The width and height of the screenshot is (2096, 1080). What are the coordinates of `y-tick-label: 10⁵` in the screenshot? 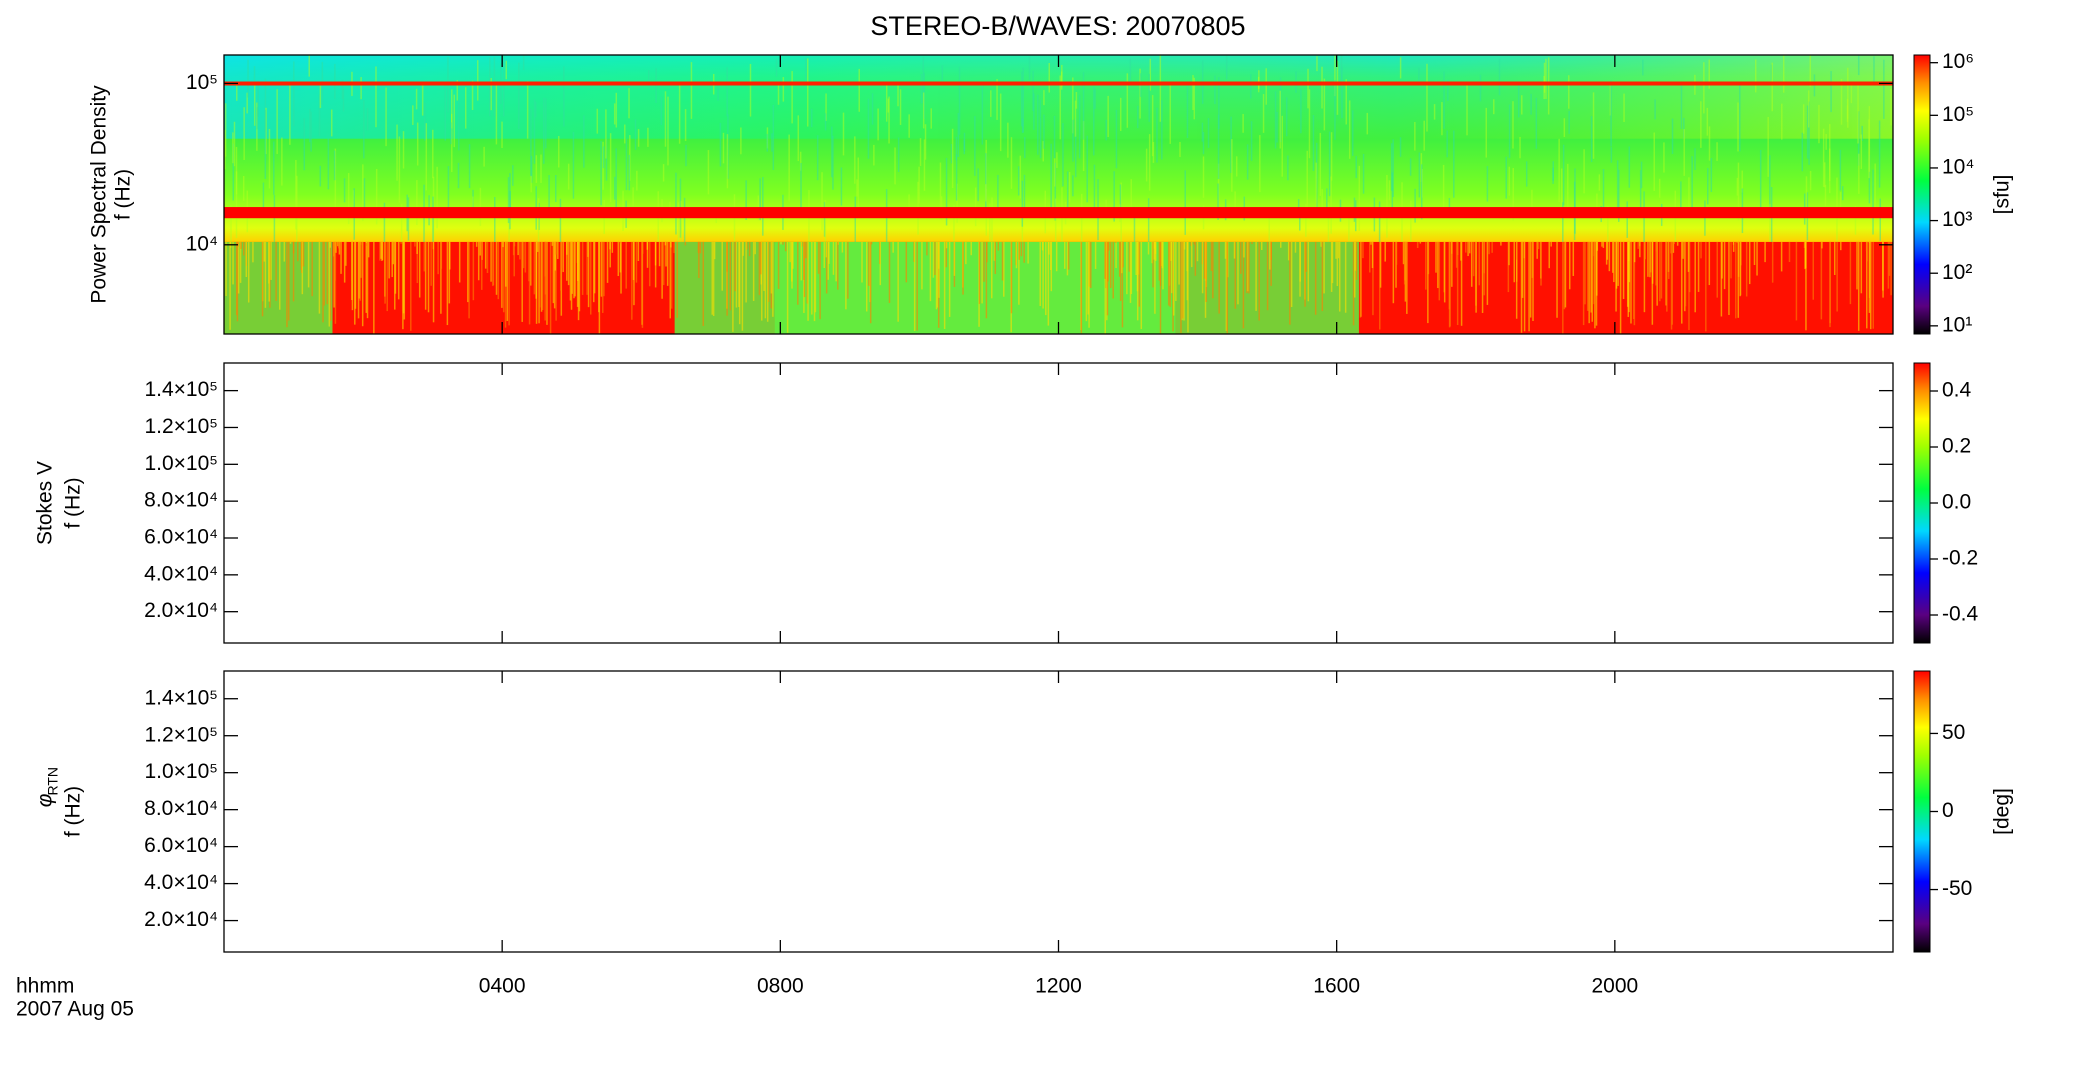 It's located at (202, 82).